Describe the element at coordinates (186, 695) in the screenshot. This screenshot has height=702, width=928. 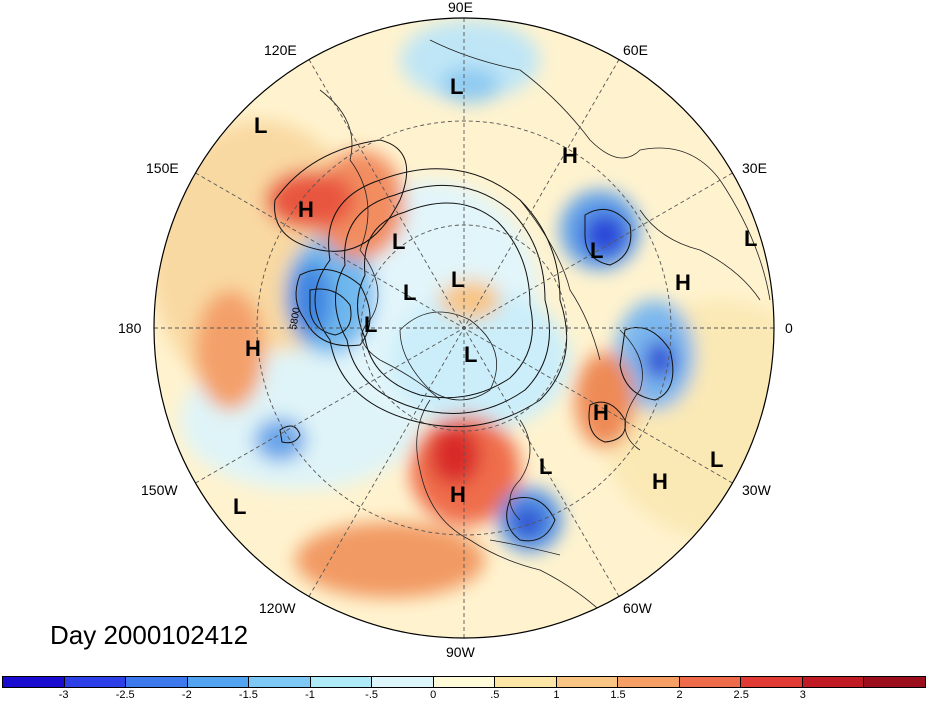
I see `colorbar-tick-label: -2` at that location.